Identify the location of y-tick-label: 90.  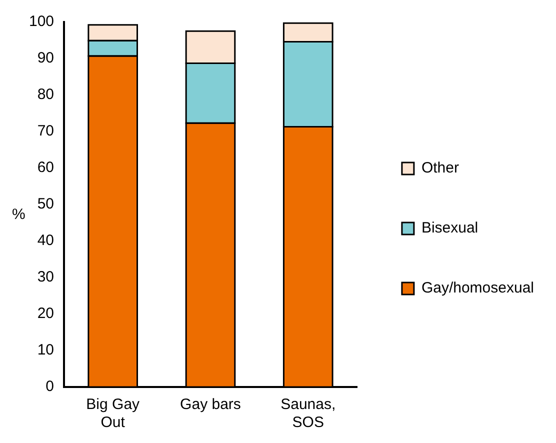
(45, 58).